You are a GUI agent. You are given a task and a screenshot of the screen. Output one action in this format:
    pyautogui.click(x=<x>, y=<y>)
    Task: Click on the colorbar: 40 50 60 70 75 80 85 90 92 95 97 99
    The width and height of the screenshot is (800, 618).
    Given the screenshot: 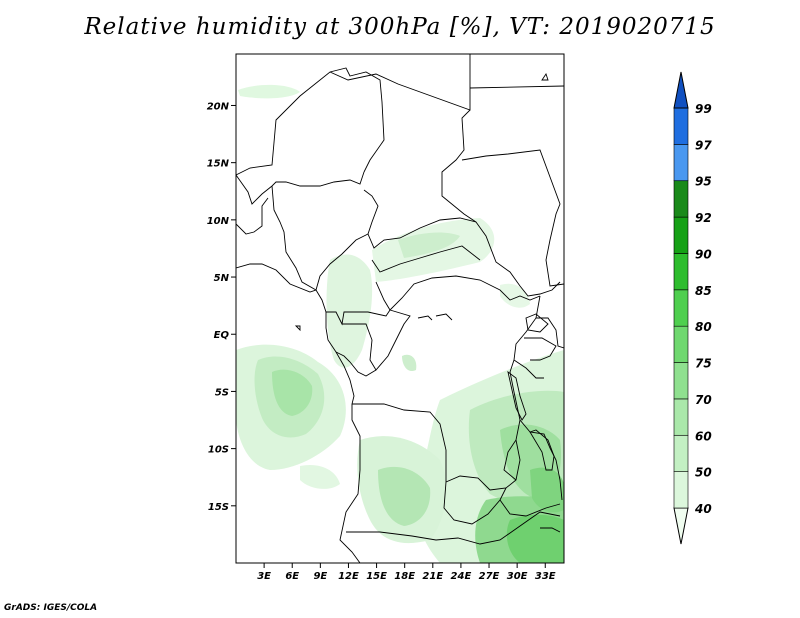 What is the action you would take?
    pyautogui.click(x=692, y=308)
    